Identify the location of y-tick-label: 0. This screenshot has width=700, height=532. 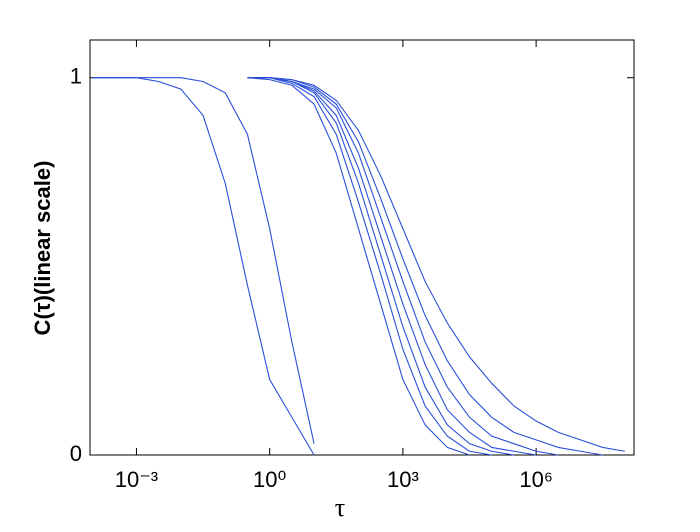
(76, 453).